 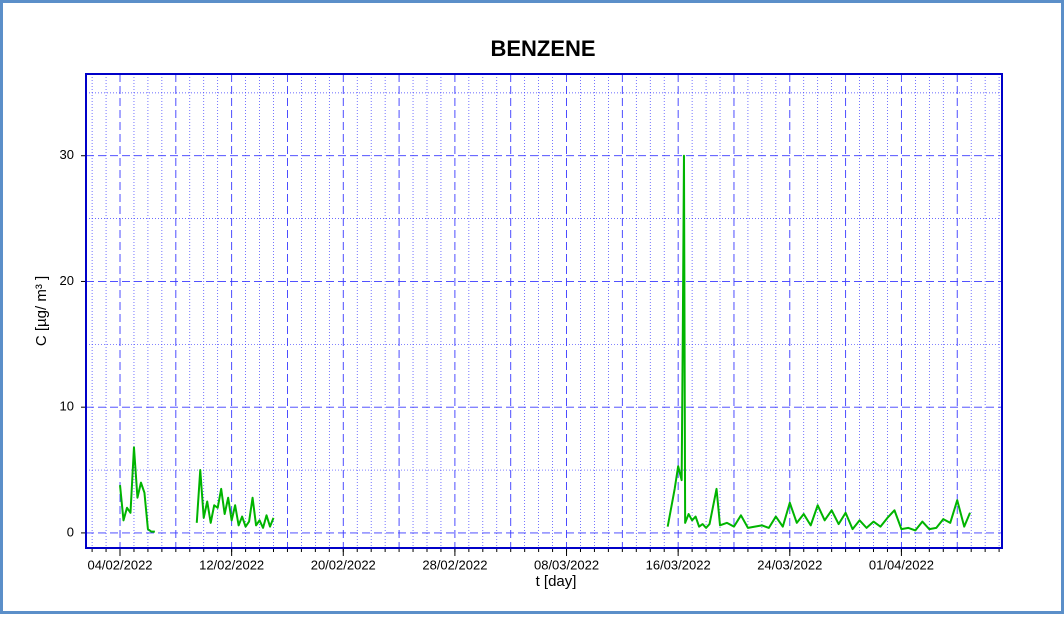 I want to click on y-axis-label: C [µg/ m³ ], so click(x=41, y=311).